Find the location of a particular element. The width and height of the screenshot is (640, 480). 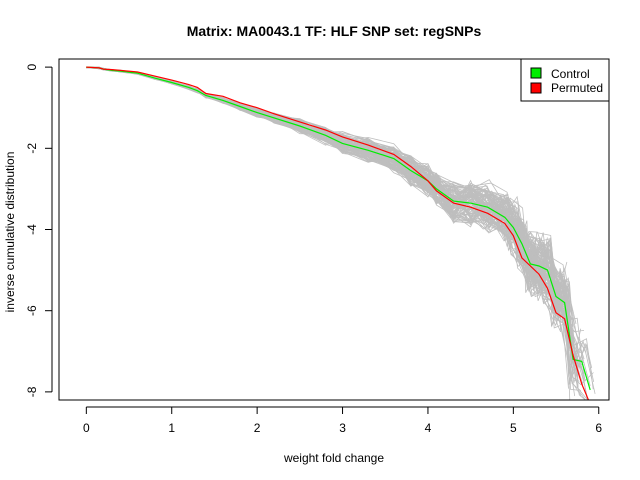

y-tick-label: -4 is located at coordinates (32, 229).